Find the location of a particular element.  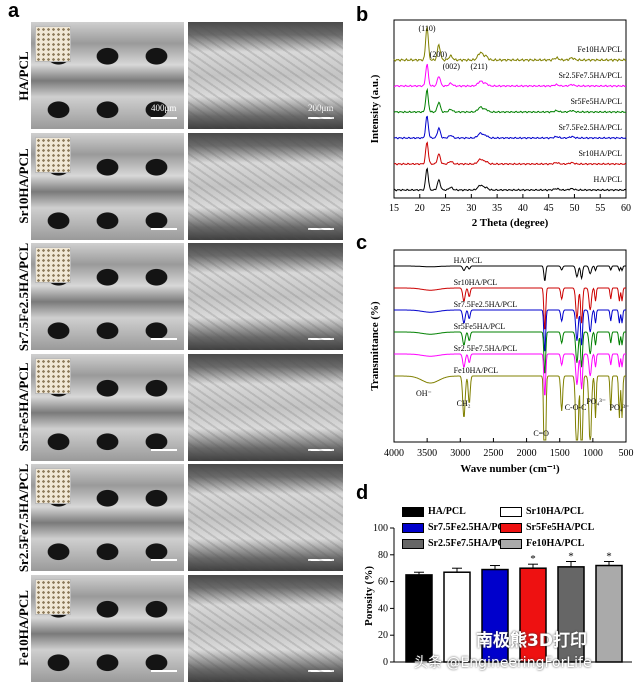

xrd-tick-label: 35 is located at coordinates (497, 208).